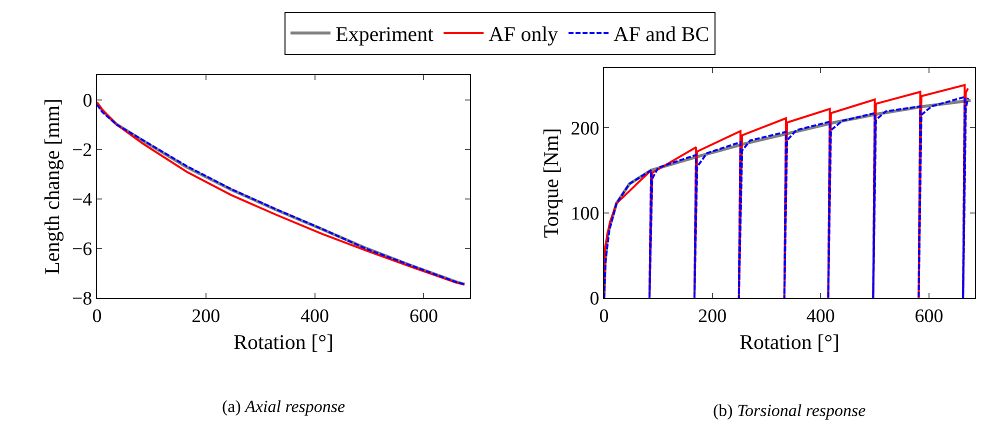 The image size is (988, 427). Describe the element at coordinates (82, 299) in the screenshot. I see `y-tick-label: −8` at that location.